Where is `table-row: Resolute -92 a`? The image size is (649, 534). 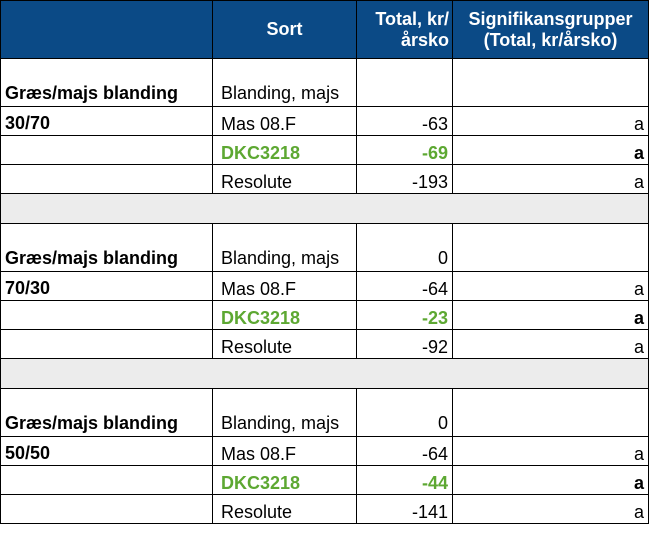 table-row: Resolute -92 a is located at coordinates (324, 344).